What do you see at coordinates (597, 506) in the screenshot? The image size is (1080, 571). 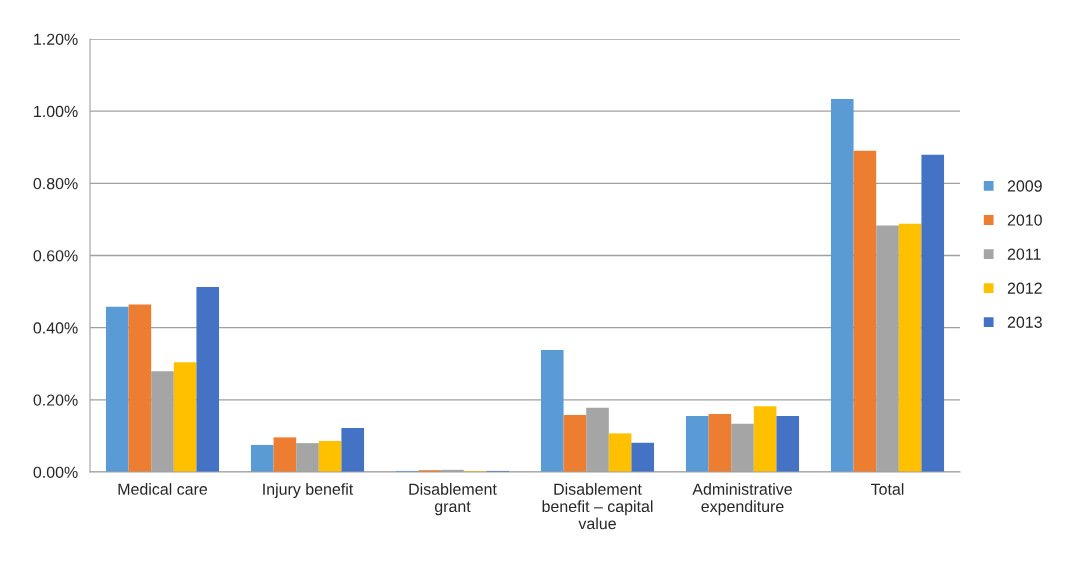 I see `x-tick-label: Disablement benefit – capital value` at bounding box center [597, 506].